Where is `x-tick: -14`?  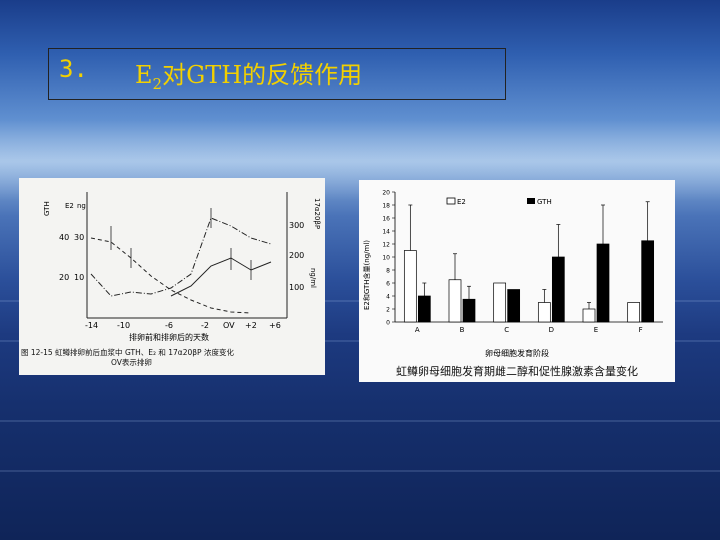
x-tick: -14 is located at coordinates (91, 325).